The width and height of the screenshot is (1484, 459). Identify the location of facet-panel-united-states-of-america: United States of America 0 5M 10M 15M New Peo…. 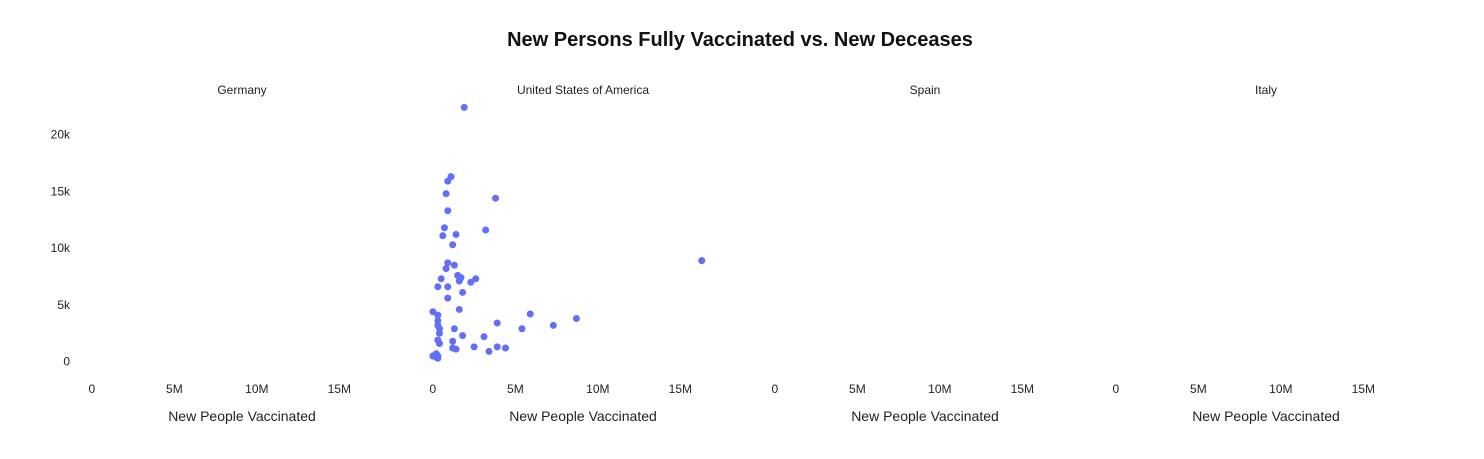
(567, 253).